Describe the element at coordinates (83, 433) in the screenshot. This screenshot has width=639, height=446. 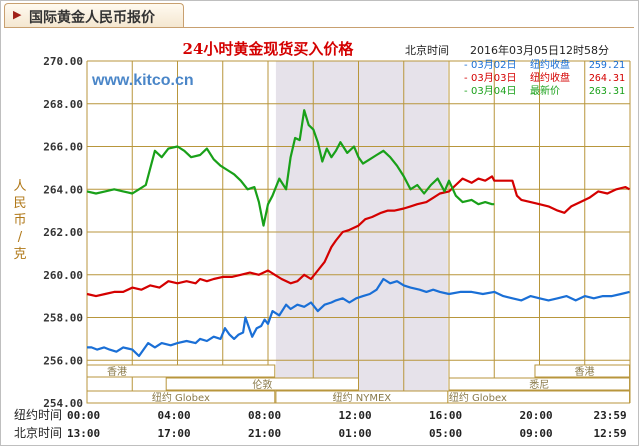
I see `x-tick-bj: 13:00` at that location.